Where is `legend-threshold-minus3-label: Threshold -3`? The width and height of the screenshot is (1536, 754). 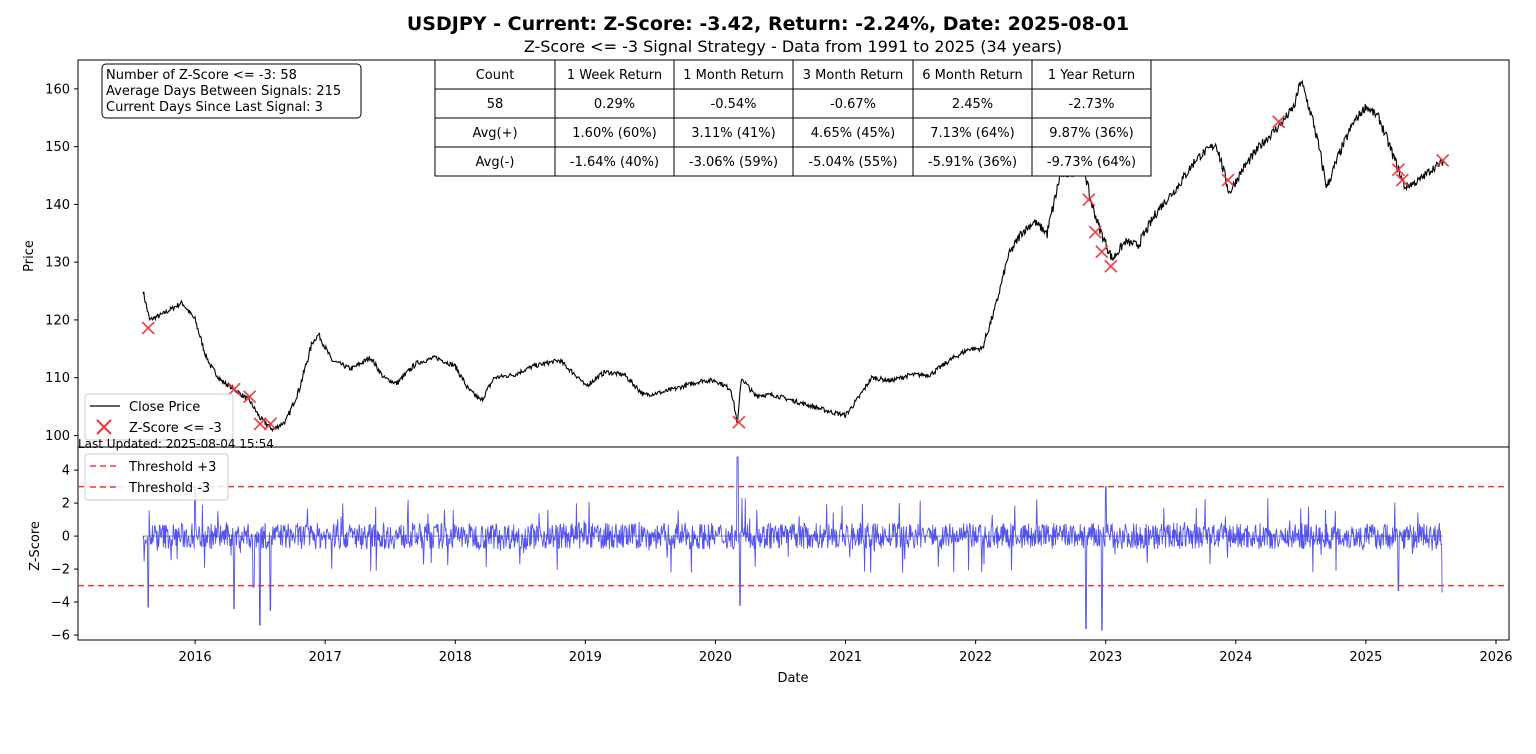 legend-threshold-minus3-label: Threshold -3 is located at coordinates (169, 488).